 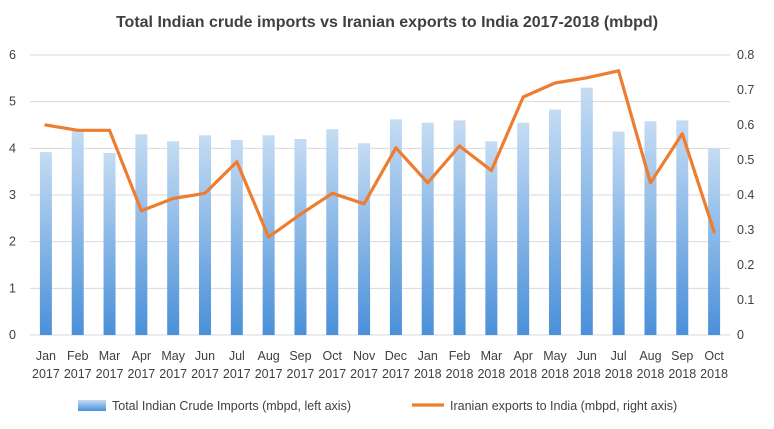 What do you see at coordinates (12, 335) in the screenshot?
I see `left-axis-tick-label: 0` at bounding box center [12, 335].